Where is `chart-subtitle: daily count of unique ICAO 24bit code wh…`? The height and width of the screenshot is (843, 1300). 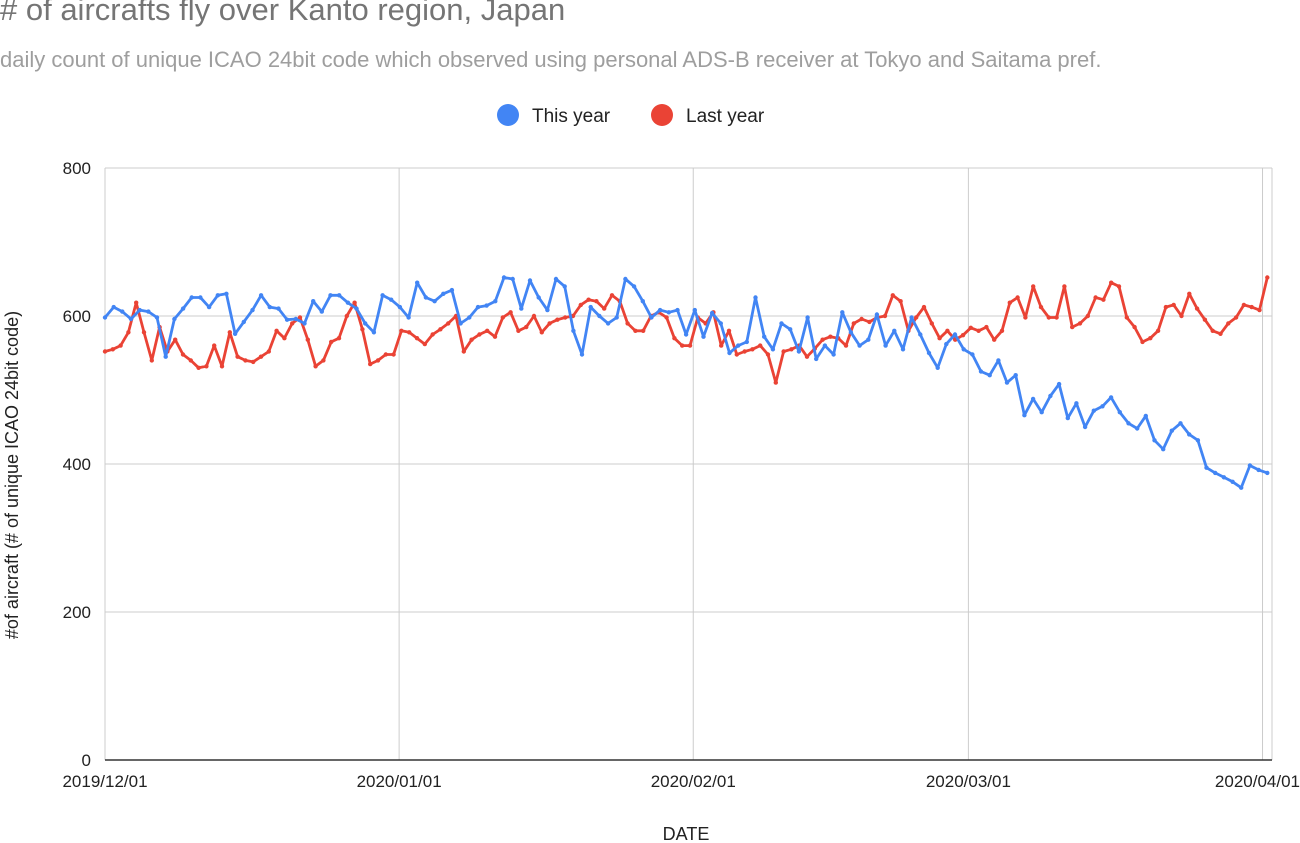
chart-subtitle: daily count of unique ICAO 24bit code wh… is located at coordinates (551, 59).